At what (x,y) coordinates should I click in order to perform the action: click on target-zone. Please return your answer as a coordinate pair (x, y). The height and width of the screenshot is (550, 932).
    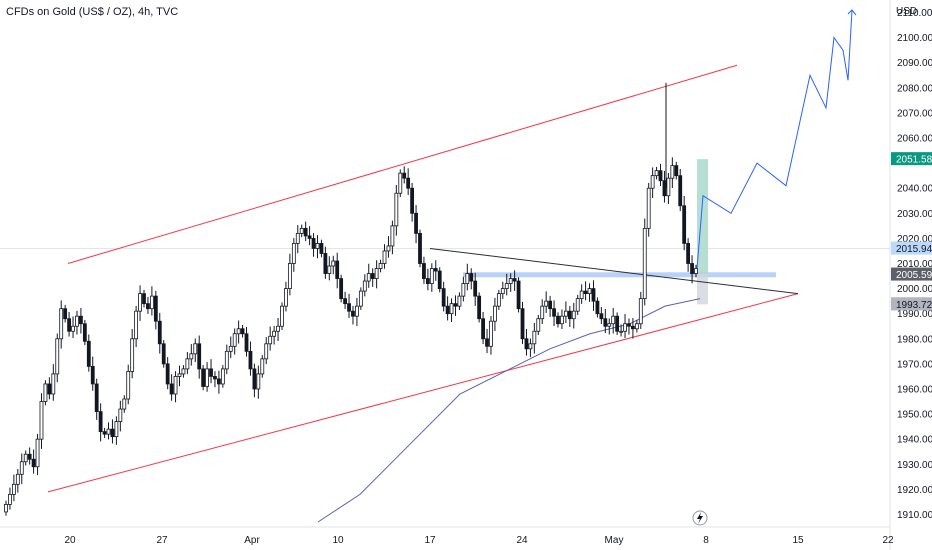
    Looking at the image, I should click on (702, 216).